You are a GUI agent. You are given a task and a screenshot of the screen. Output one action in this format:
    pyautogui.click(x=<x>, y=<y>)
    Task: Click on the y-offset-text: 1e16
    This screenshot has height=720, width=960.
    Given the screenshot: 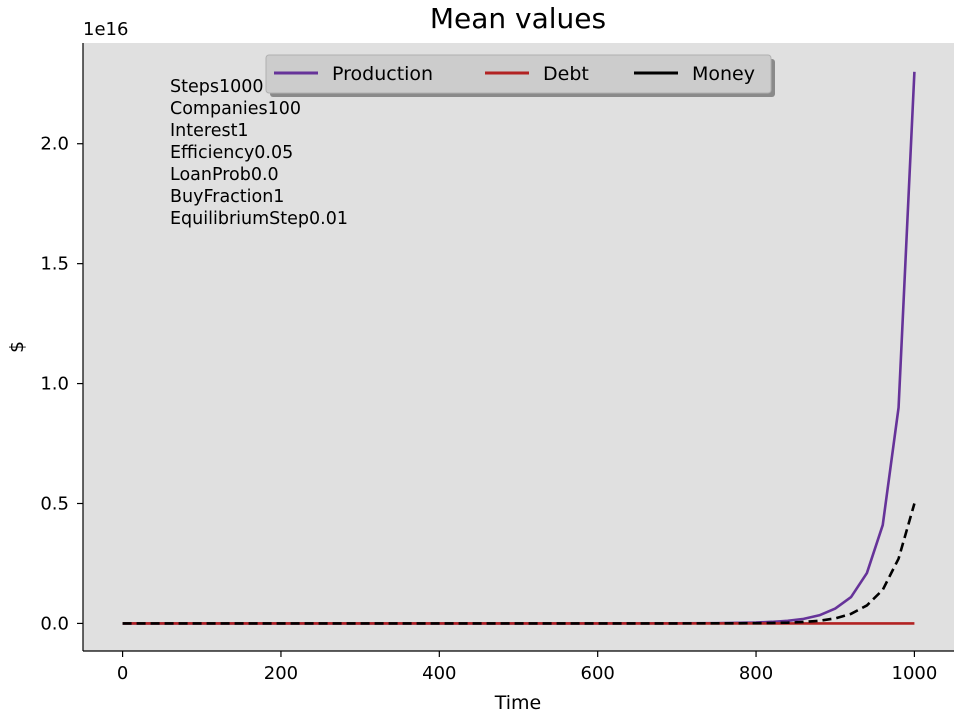 What is the action you would take?
    pyautogui.click(x=105, y=29)
    